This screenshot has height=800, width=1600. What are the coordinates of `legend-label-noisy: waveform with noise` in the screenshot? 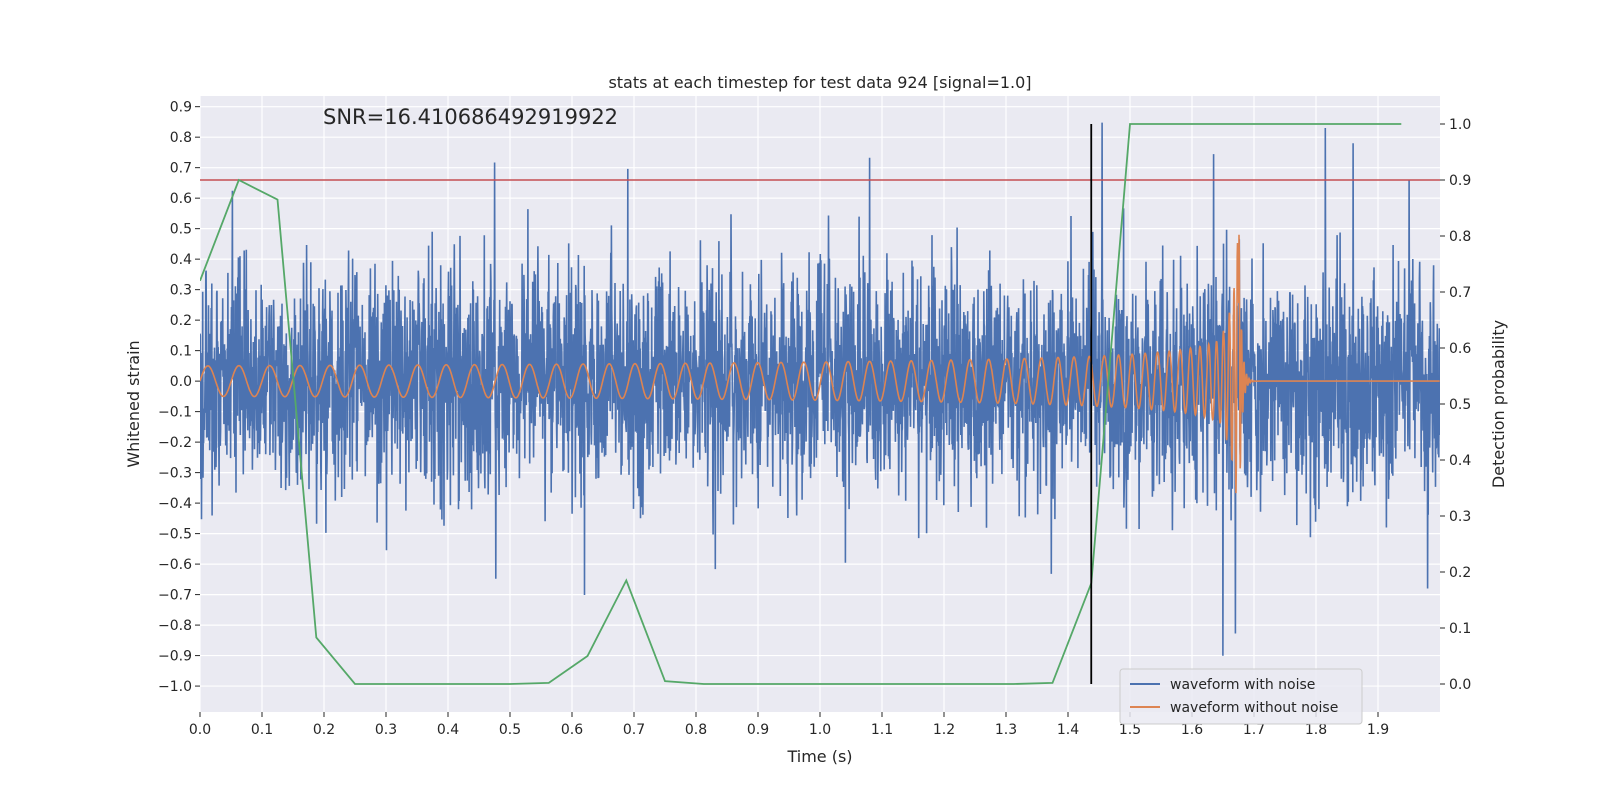 It's located at (1242, 685).